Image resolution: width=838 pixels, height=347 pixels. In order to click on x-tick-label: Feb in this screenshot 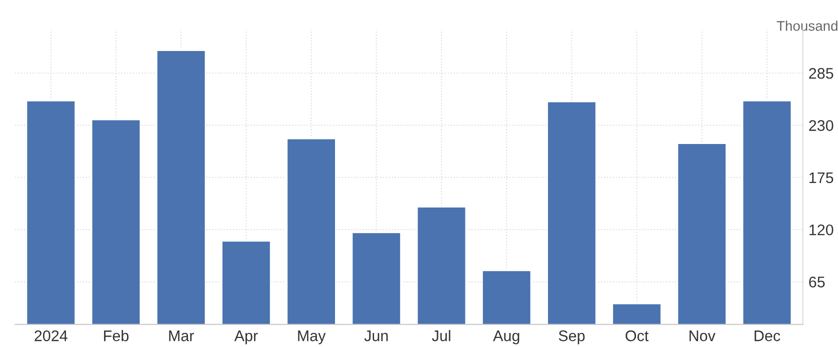, I will do `click(116, 336)`.